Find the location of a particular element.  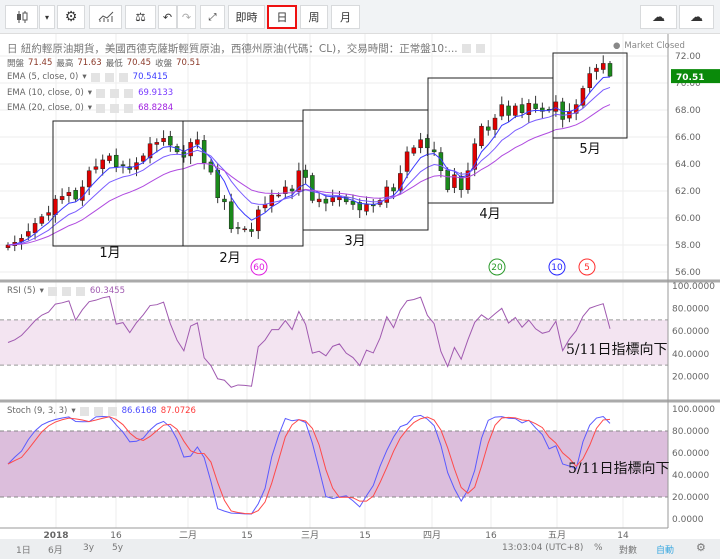

undo-icon: ↶ is located at coordinates (167, 17).